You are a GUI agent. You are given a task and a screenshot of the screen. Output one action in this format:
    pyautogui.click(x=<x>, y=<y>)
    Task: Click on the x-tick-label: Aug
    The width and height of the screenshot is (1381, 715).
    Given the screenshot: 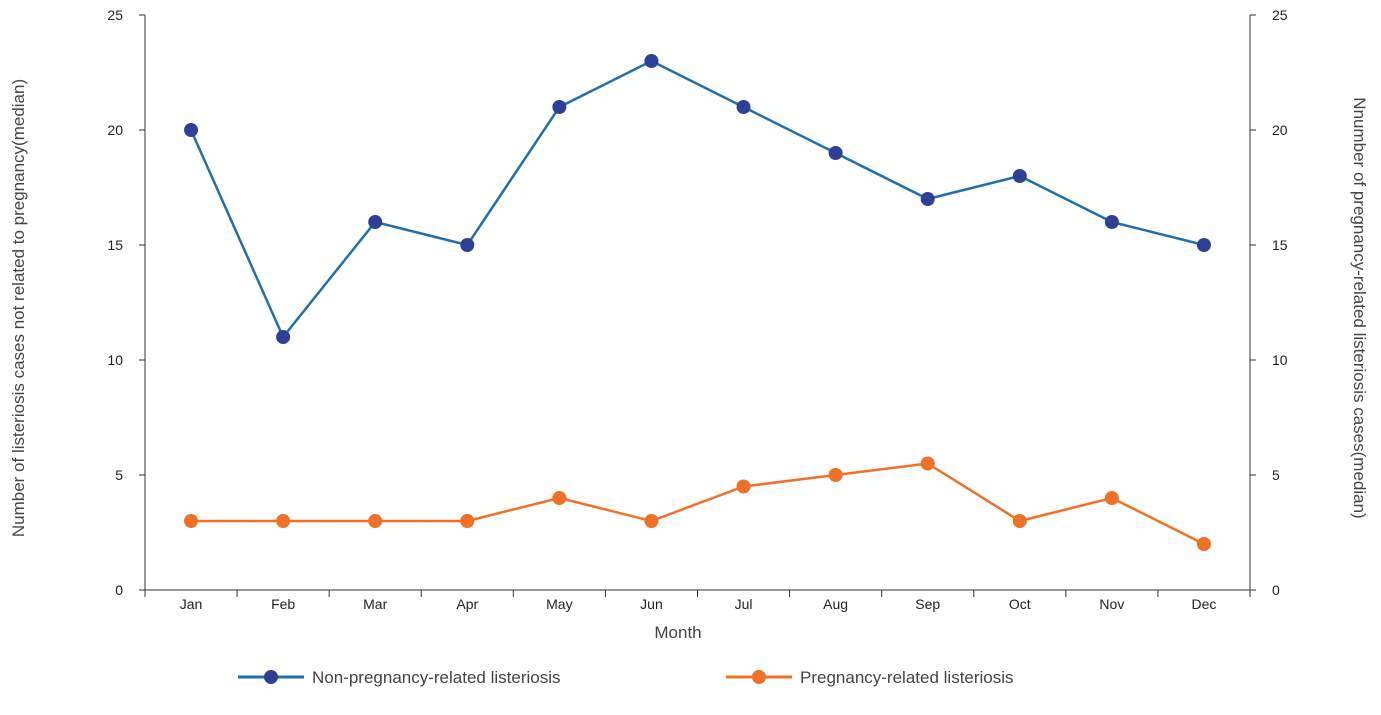 What is the action you would take?
    pyautogui.click(x=835, y=604)
    